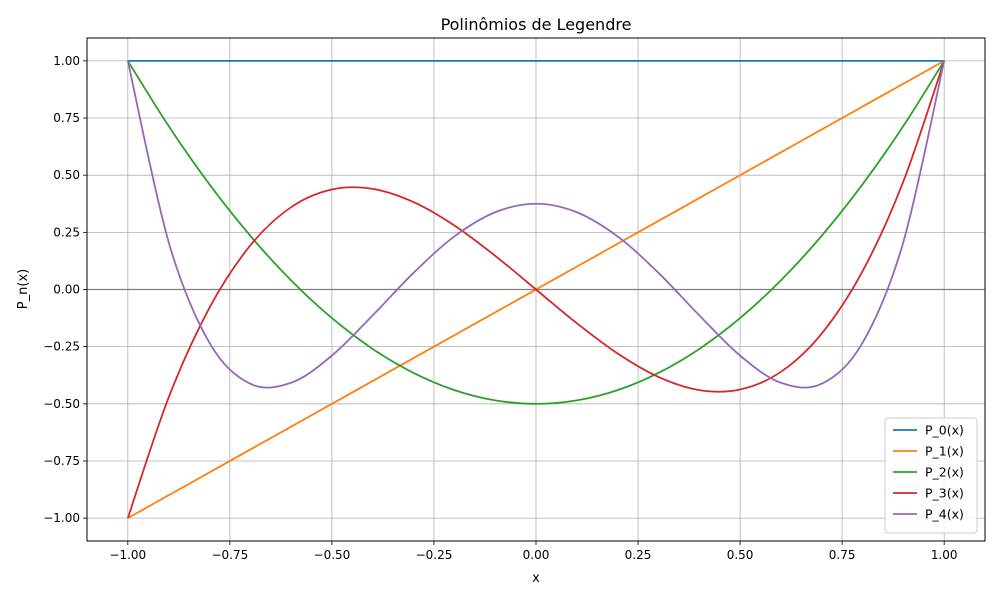 The height and width of the screenshot is (600, 1000). I want to click on x-tick-label: 0.75, so click(842, 555).